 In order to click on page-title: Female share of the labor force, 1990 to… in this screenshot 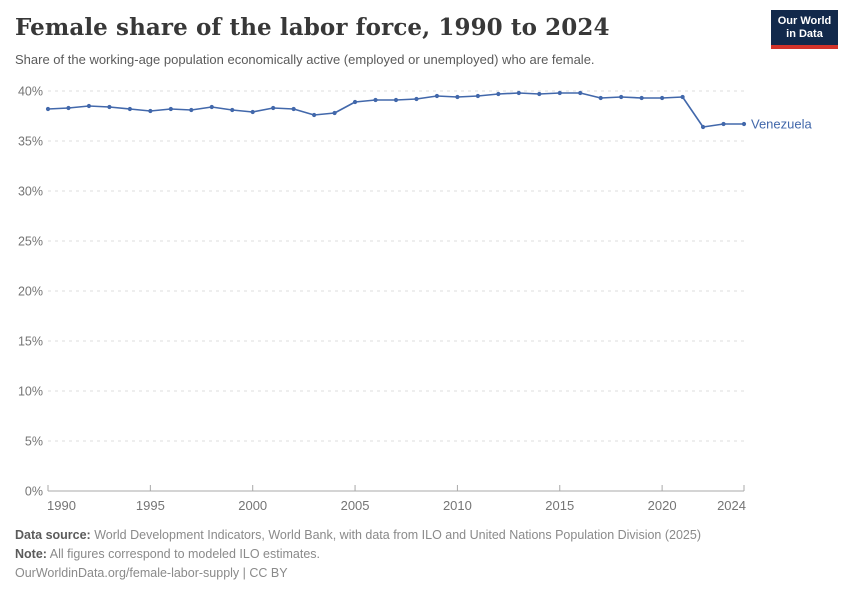, I will do `click(312, 27)`.